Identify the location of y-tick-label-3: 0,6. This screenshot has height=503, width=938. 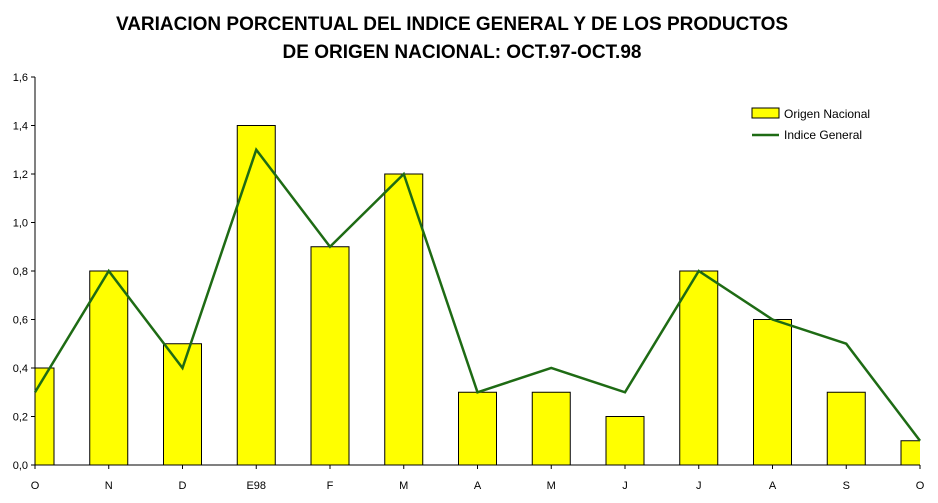
(20, 321).